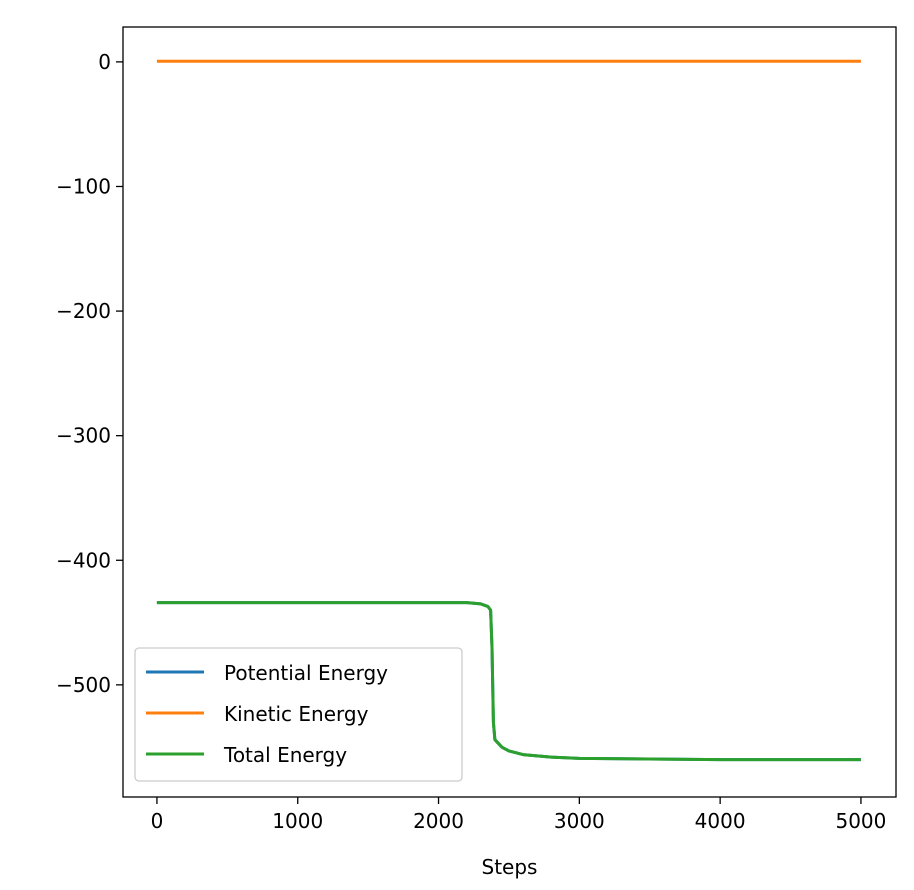 The image size is (914, 890). What do you see at coordinates (83, 186) in the screenshot?
I see `y-tick-label: −100` at bounding box center [83, 186].